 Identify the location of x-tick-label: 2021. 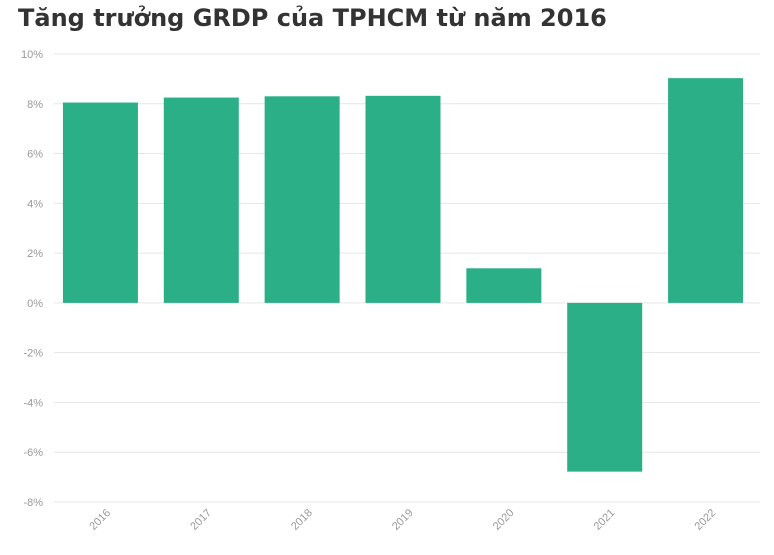
(605, 520).